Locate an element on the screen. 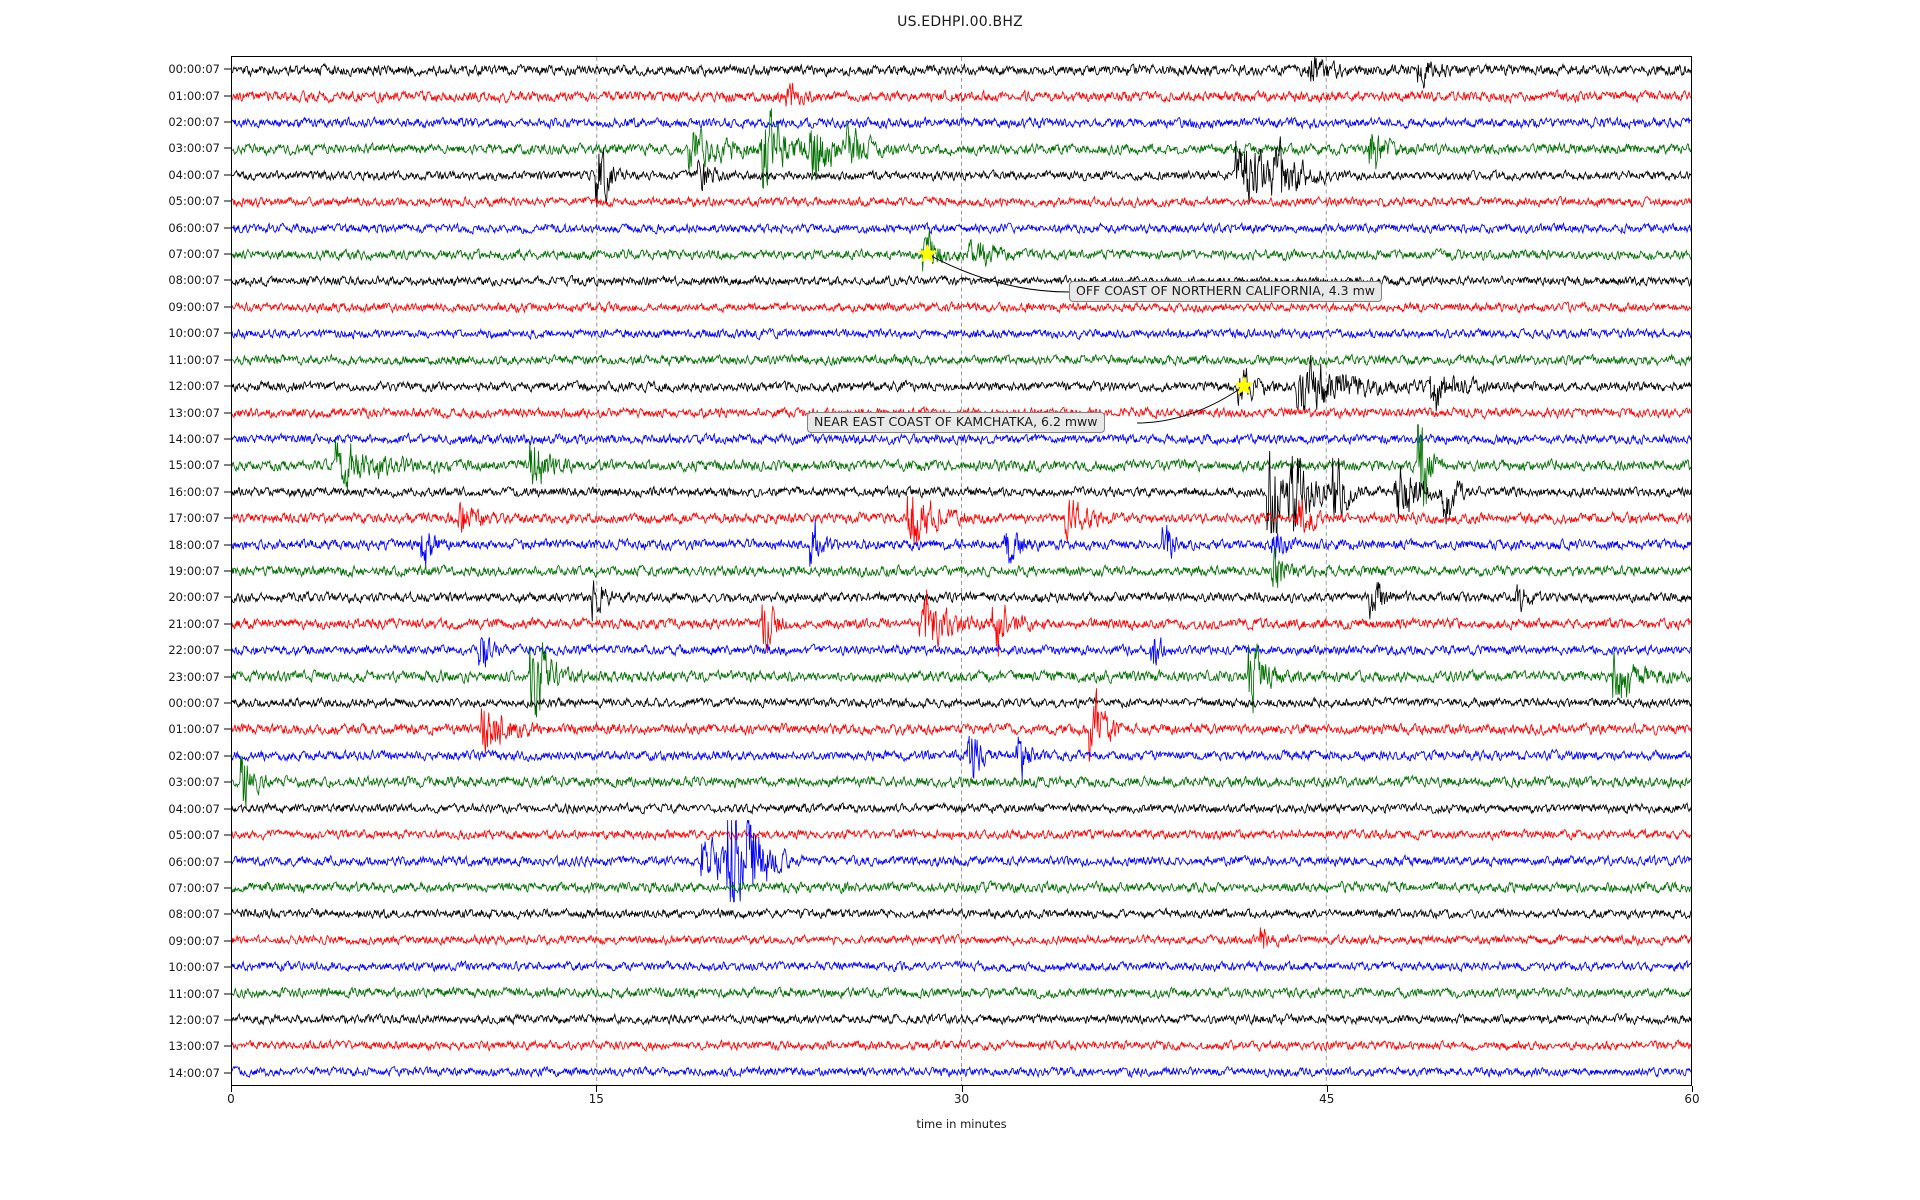  x-tick-label: 60 is located at coordinates (1692, 1099).